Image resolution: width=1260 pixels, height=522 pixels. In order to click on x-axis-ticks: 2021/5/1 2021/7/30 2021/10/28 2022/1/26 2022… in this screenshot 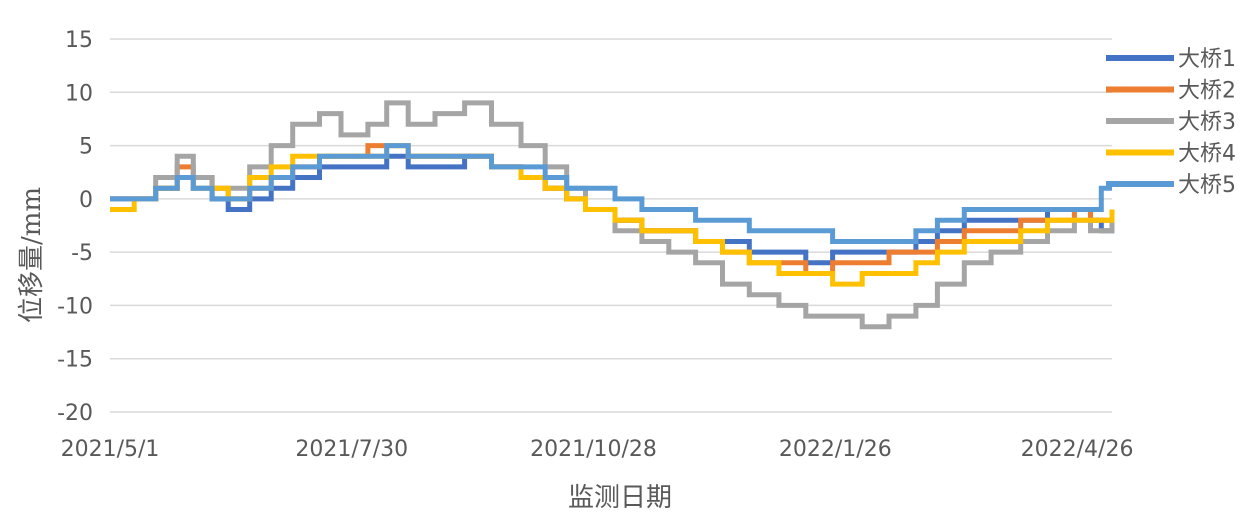, I will do `click(597, 449)`.